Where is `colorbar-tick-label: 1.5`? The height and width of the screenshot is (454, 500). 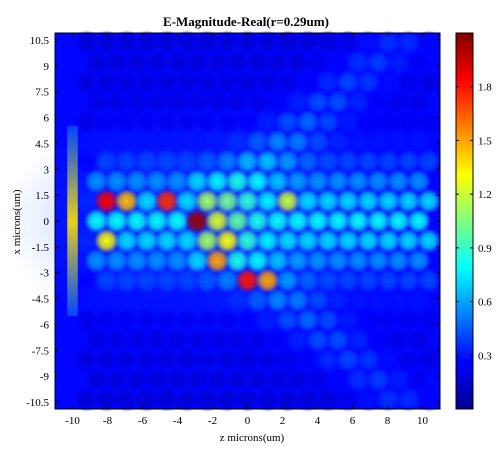
colorbar-tick-label: 1.5 is located at coordinates (485, 141).